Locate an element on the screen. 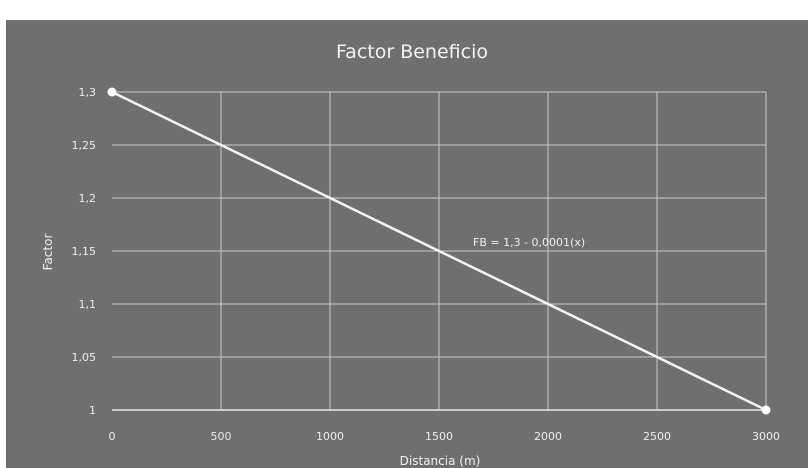 Image resolution: width=808 pixels, height=468 pixels. x-tick-label: 2500 is located at coordinates (657, 436).